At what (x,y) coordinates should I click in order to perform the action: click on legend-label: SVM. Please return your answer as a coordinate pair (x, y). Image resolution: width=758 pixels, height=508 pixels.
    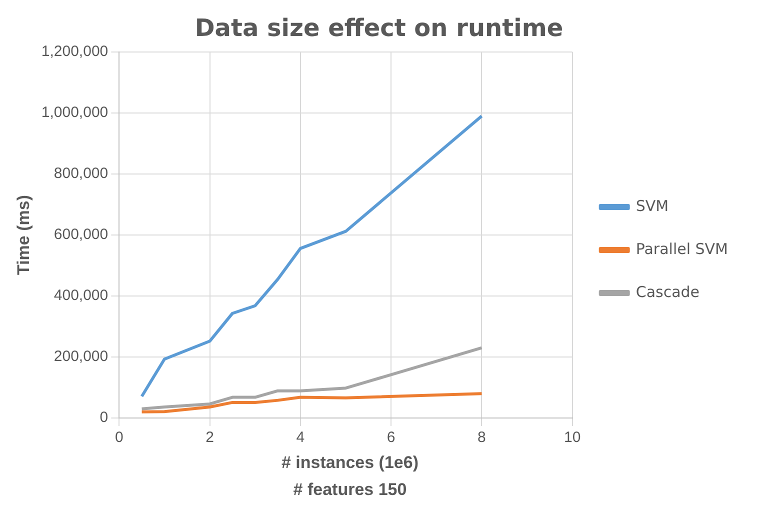
    Looking at the image, I should click on (652, 205).